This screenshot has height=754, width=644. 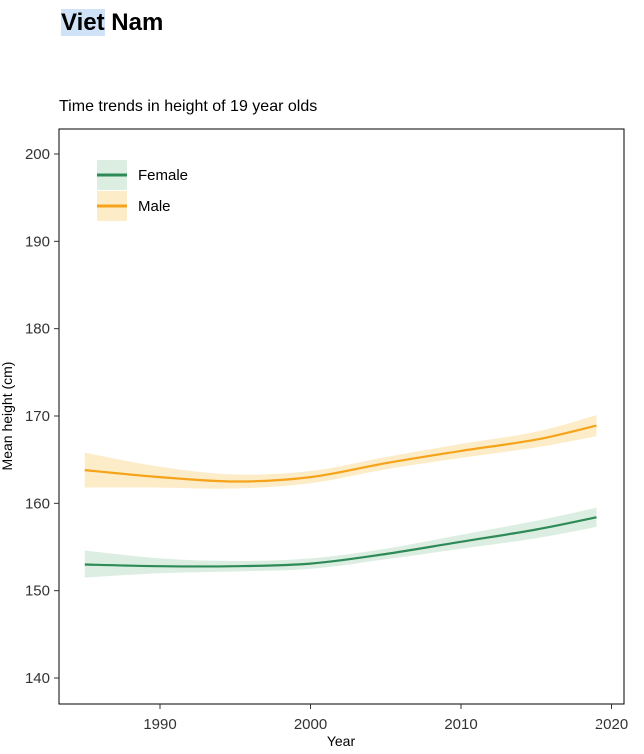 What do you see at coordinates (37, 591) in the screenshot?
I see `y-tick-label: 150` at bounding box center [37, 591].